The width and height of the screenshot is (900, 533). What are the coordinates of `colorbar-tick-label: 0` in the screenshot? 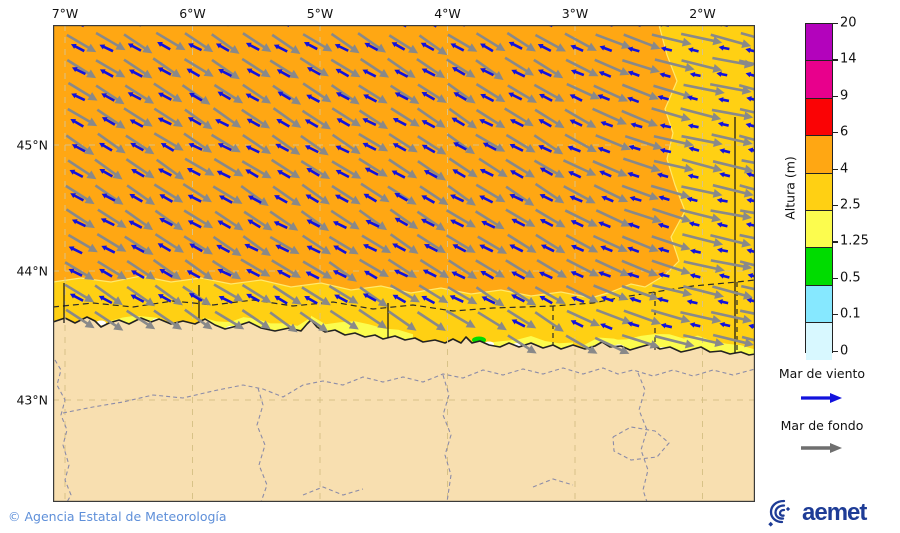 It's located at (844, 351).